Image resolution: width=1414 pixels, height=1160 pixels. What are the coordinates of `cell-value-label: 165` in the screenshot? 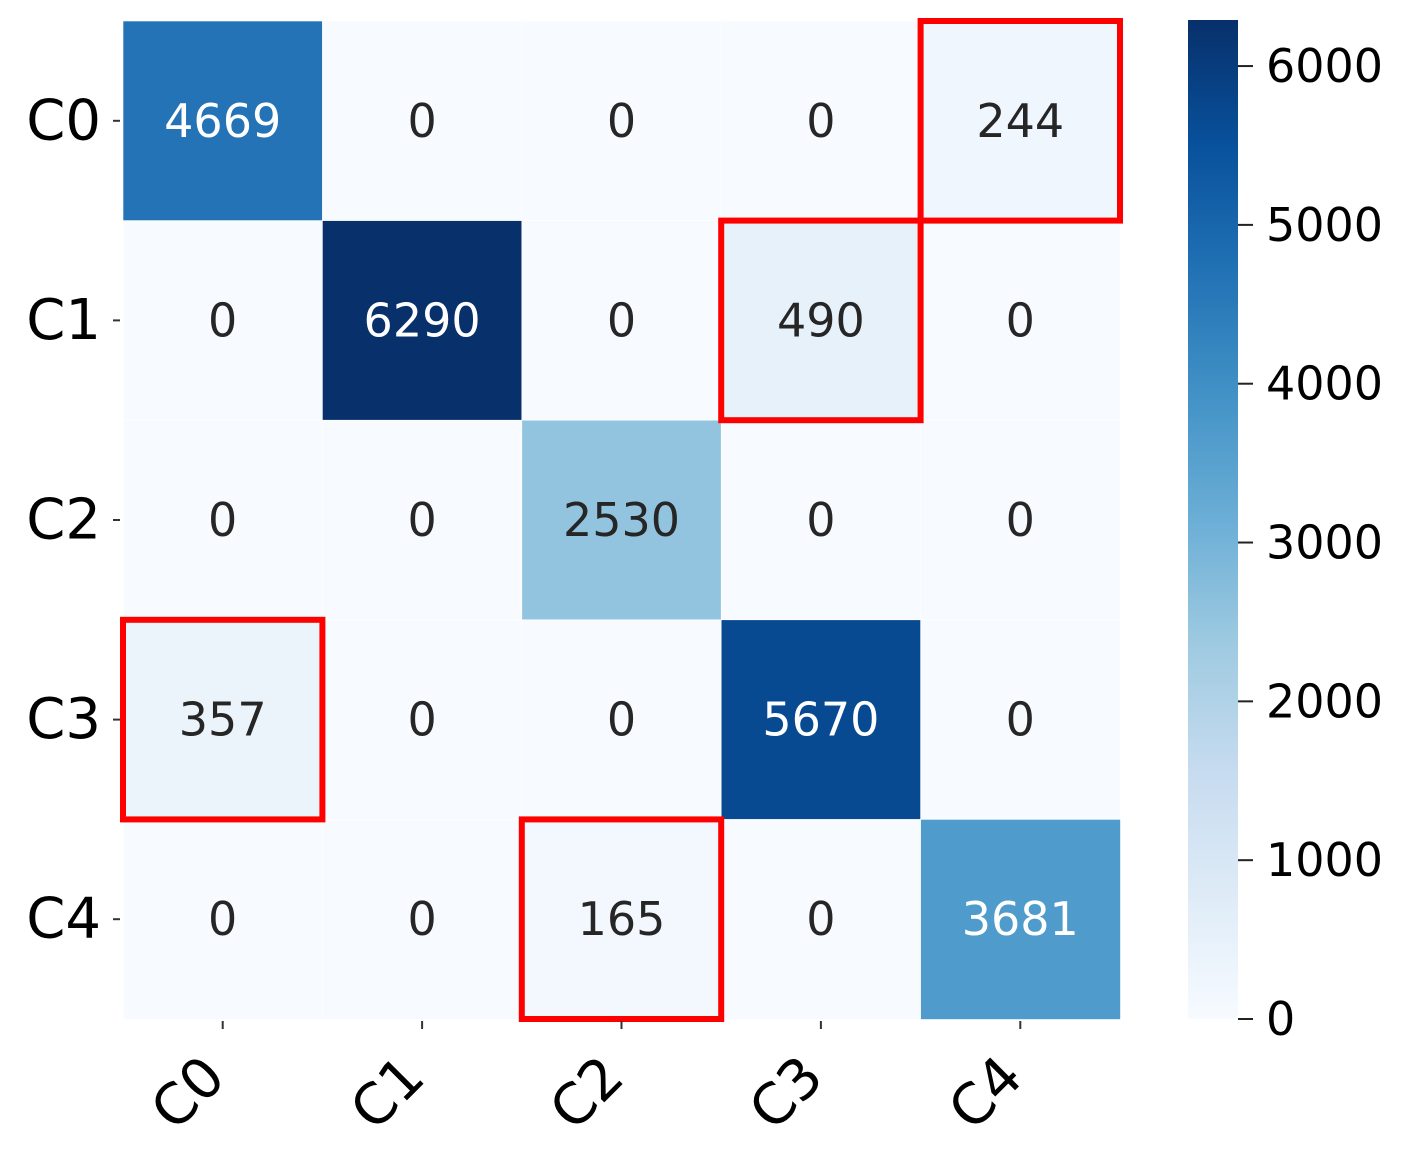 It's located at (622, 919).